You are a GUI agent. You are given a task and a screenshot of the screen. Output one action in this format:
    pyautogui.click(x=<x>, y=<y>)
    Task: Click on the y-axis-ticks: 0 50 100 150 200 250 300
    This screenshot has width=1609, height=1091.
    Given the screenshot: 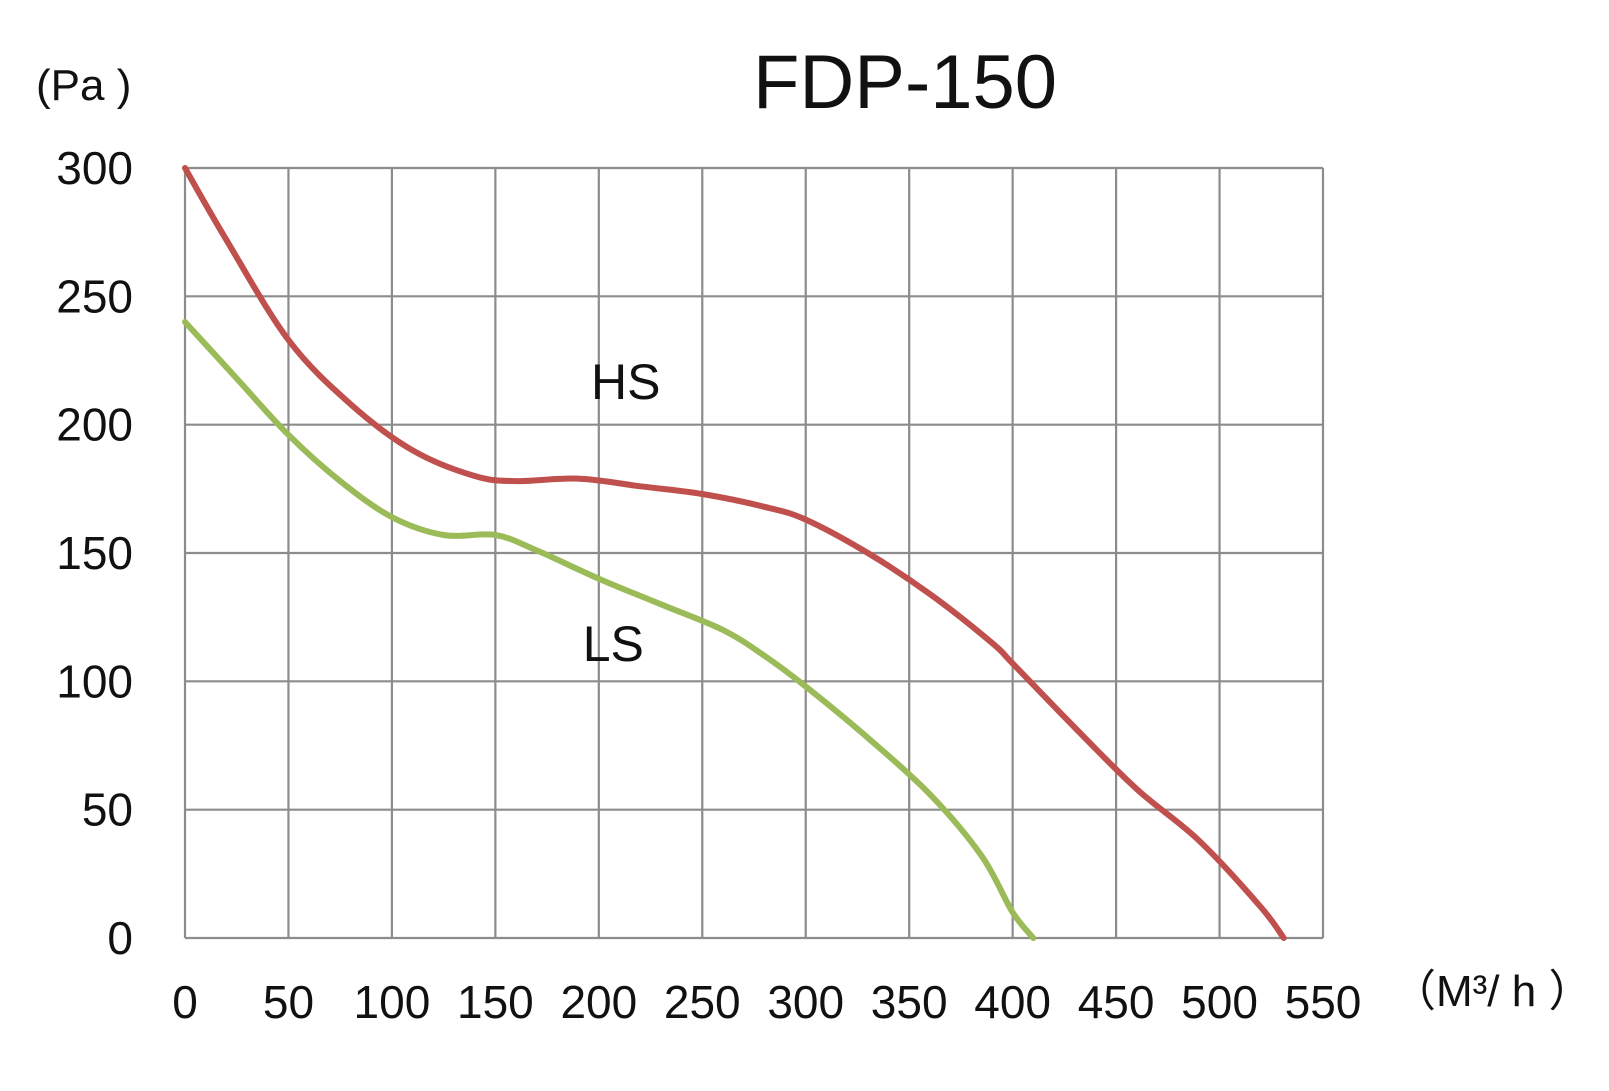 What is the action you would take?
    pyautogui.click(x=94, y=553)
    